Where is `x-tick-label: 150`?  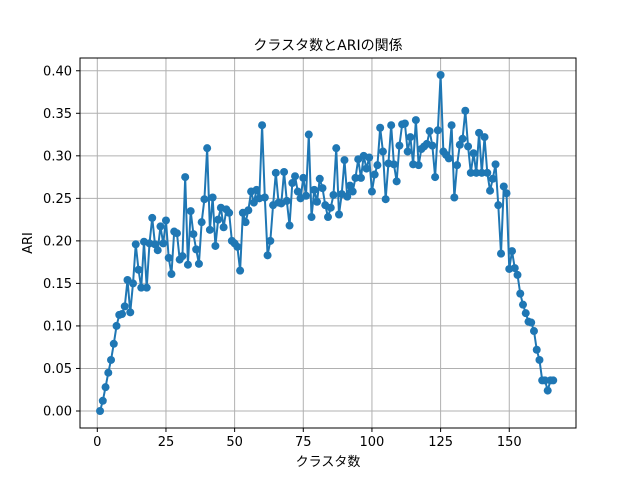
x-tick-label: 150 is located at coordinates (509, 442).